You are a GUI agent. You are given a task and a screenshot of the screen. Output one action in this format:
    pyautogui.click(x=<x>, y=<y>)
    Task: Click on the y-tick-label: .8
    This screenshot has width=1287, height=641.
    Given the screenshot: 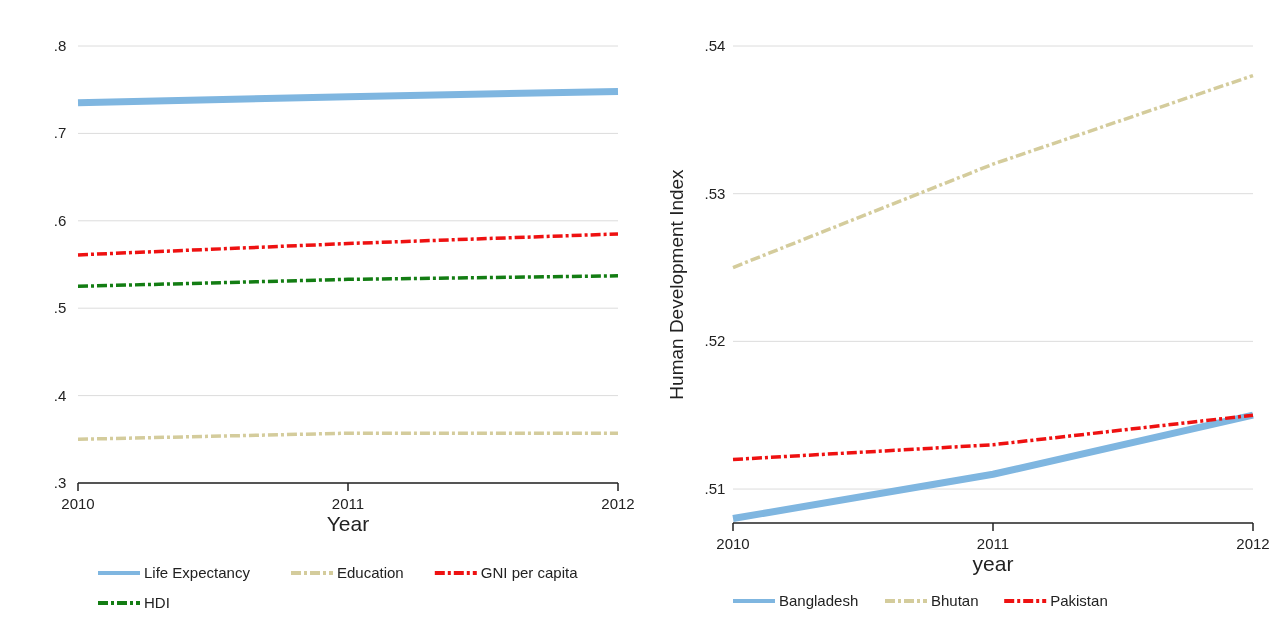 What is the action you would take?
    pyautogui.click(x=60, y=45)
    